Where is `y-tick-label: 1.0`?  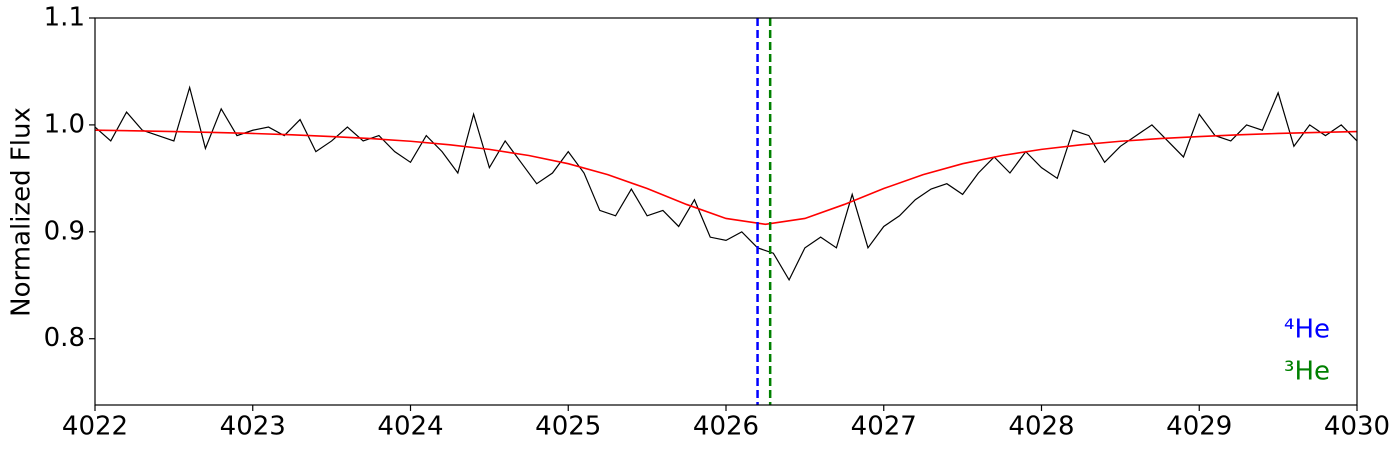 y-tick-label: 1.0 is located at coordinates (64, 124).